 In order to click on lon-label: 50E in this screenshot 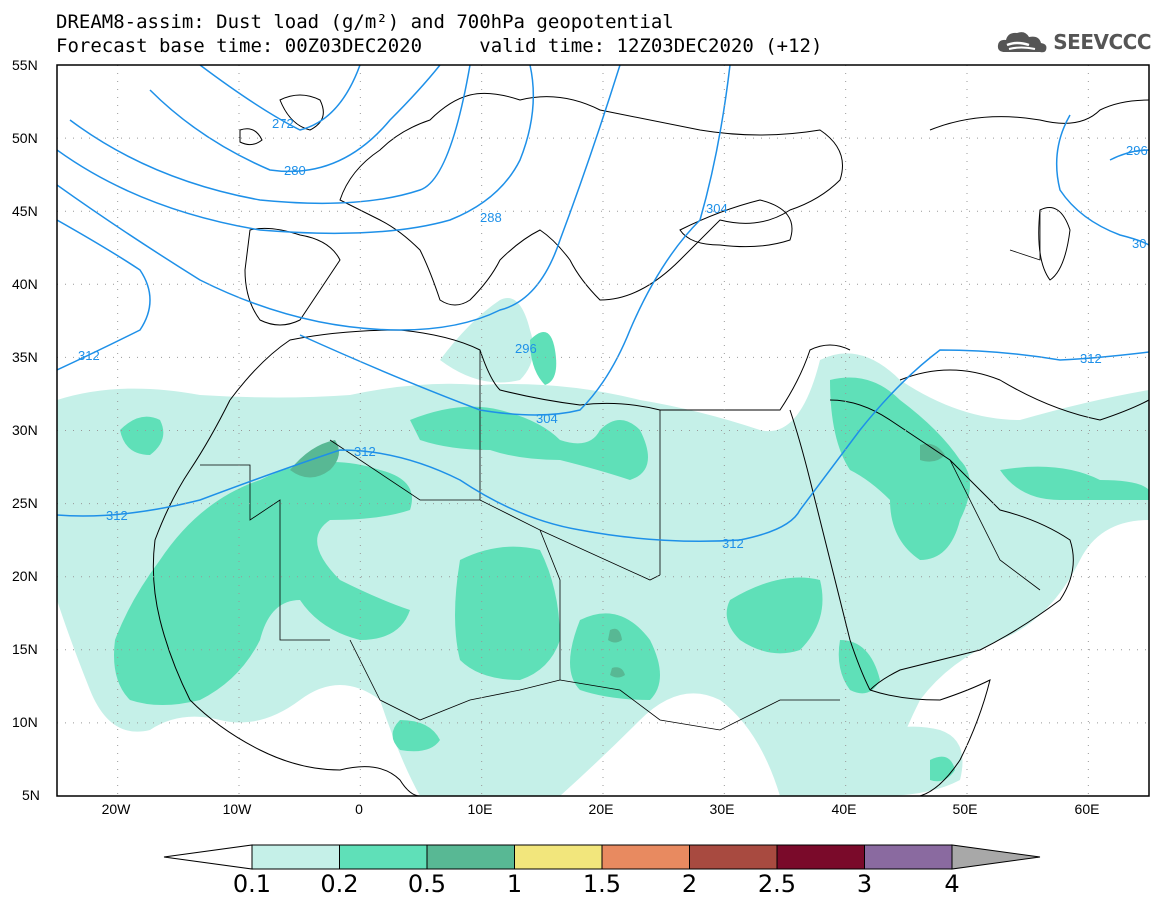, I will do `click(965, 809)`.